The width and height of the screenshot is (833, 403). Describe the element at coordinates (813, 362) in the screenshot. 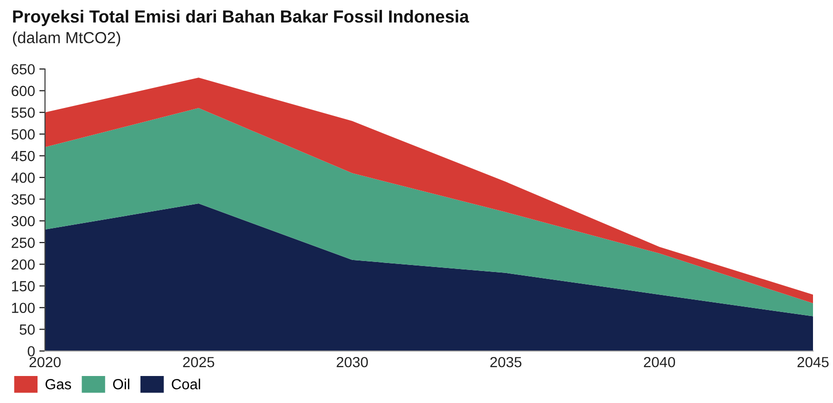

I see `x-tick-label: 2045` at that location.